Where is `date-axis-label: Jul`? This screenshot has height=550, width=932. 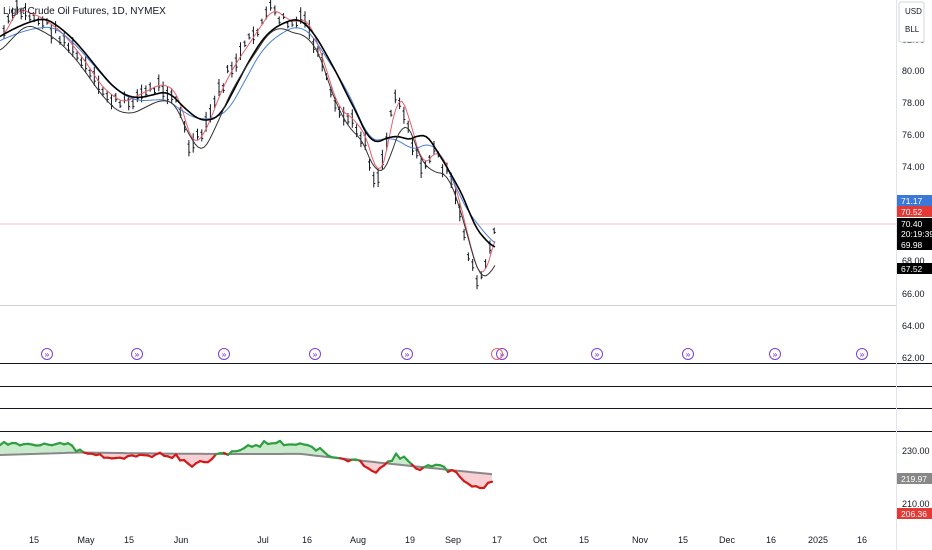 date-axis-label: Jul is located at coordinates (263, 540).